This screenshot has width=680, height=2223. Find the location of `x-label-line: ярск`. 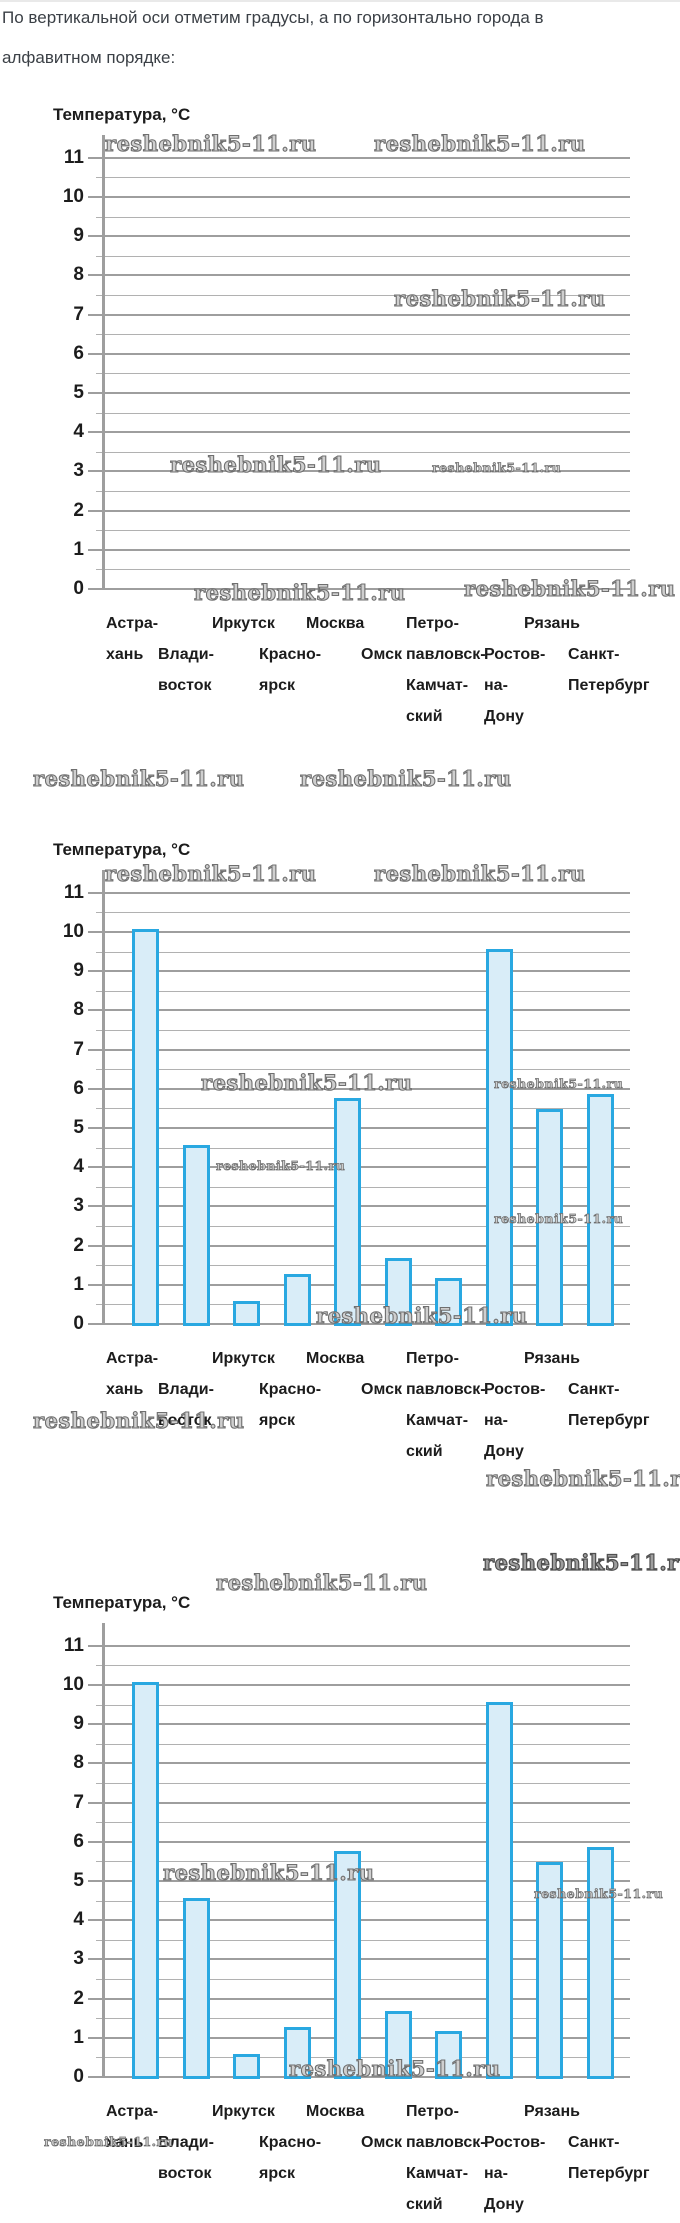

x-label-line: ярск is located at coordinates (277, 1420).